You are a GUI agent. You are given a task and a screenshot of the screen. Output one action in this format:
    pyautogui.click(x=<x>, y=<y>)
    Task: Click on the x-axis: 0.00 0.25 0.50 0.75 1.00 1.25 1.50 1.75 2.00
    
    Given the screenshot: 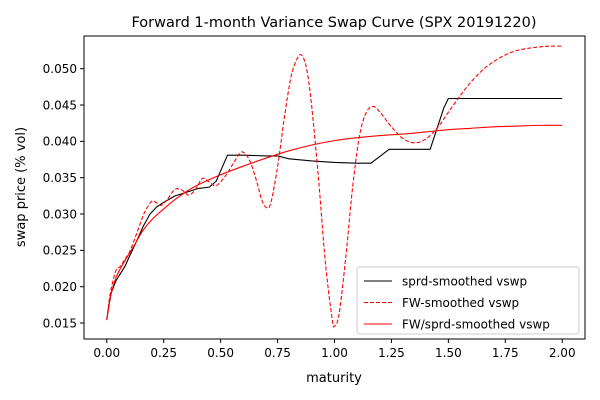 What is the action you would take?
    pyautogui.click(x=334, y=349)
    